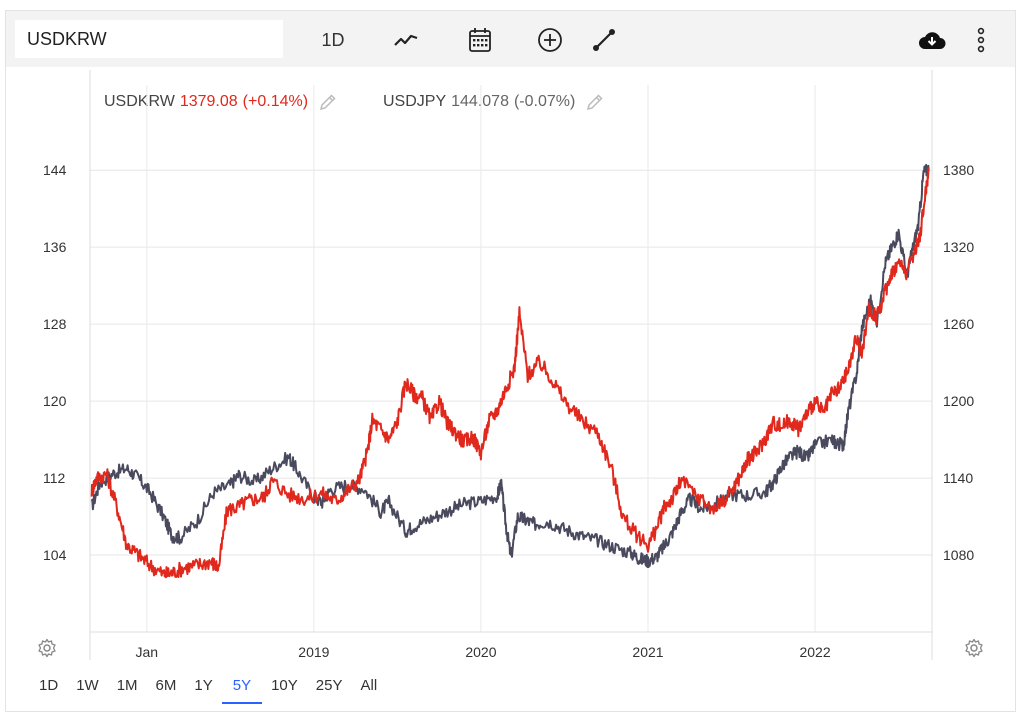 This screenshot has width=1024, height=720. I want to click on compare-button, so click(550, 40).